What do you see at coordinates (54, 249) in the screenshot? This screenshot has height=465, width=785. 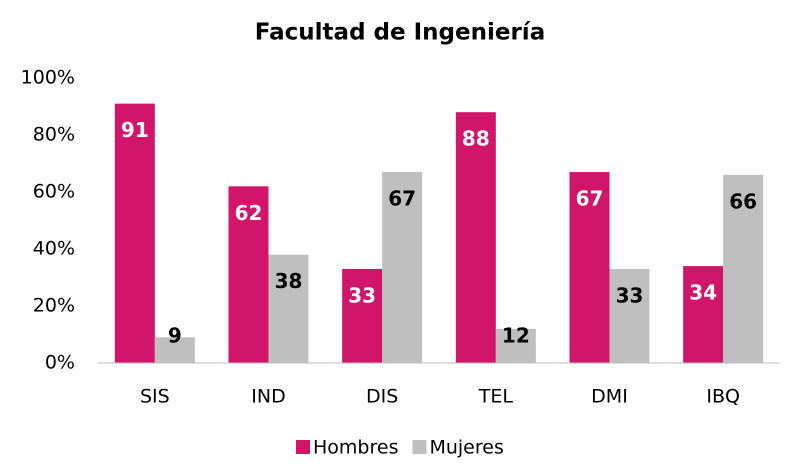 I see `y-tick-label: 40%` at bounding box center [54, 249].